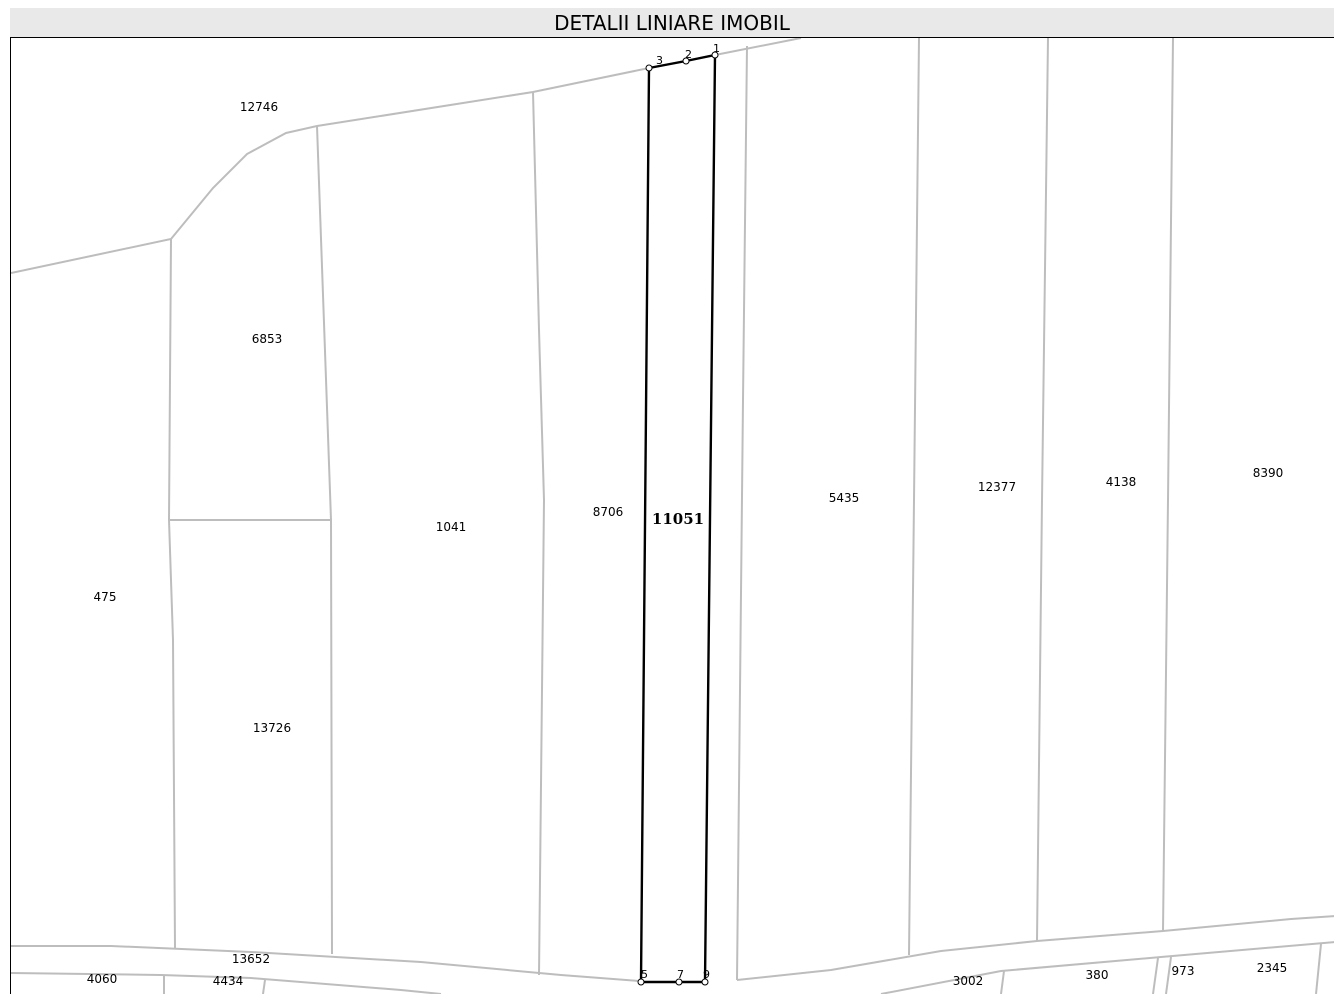 This screenshot has height=994, width=1334. What do you see at coordinates (705, 982) in the screenshot?
I see `vertex-9-marker` at bounding box center [705, 982].